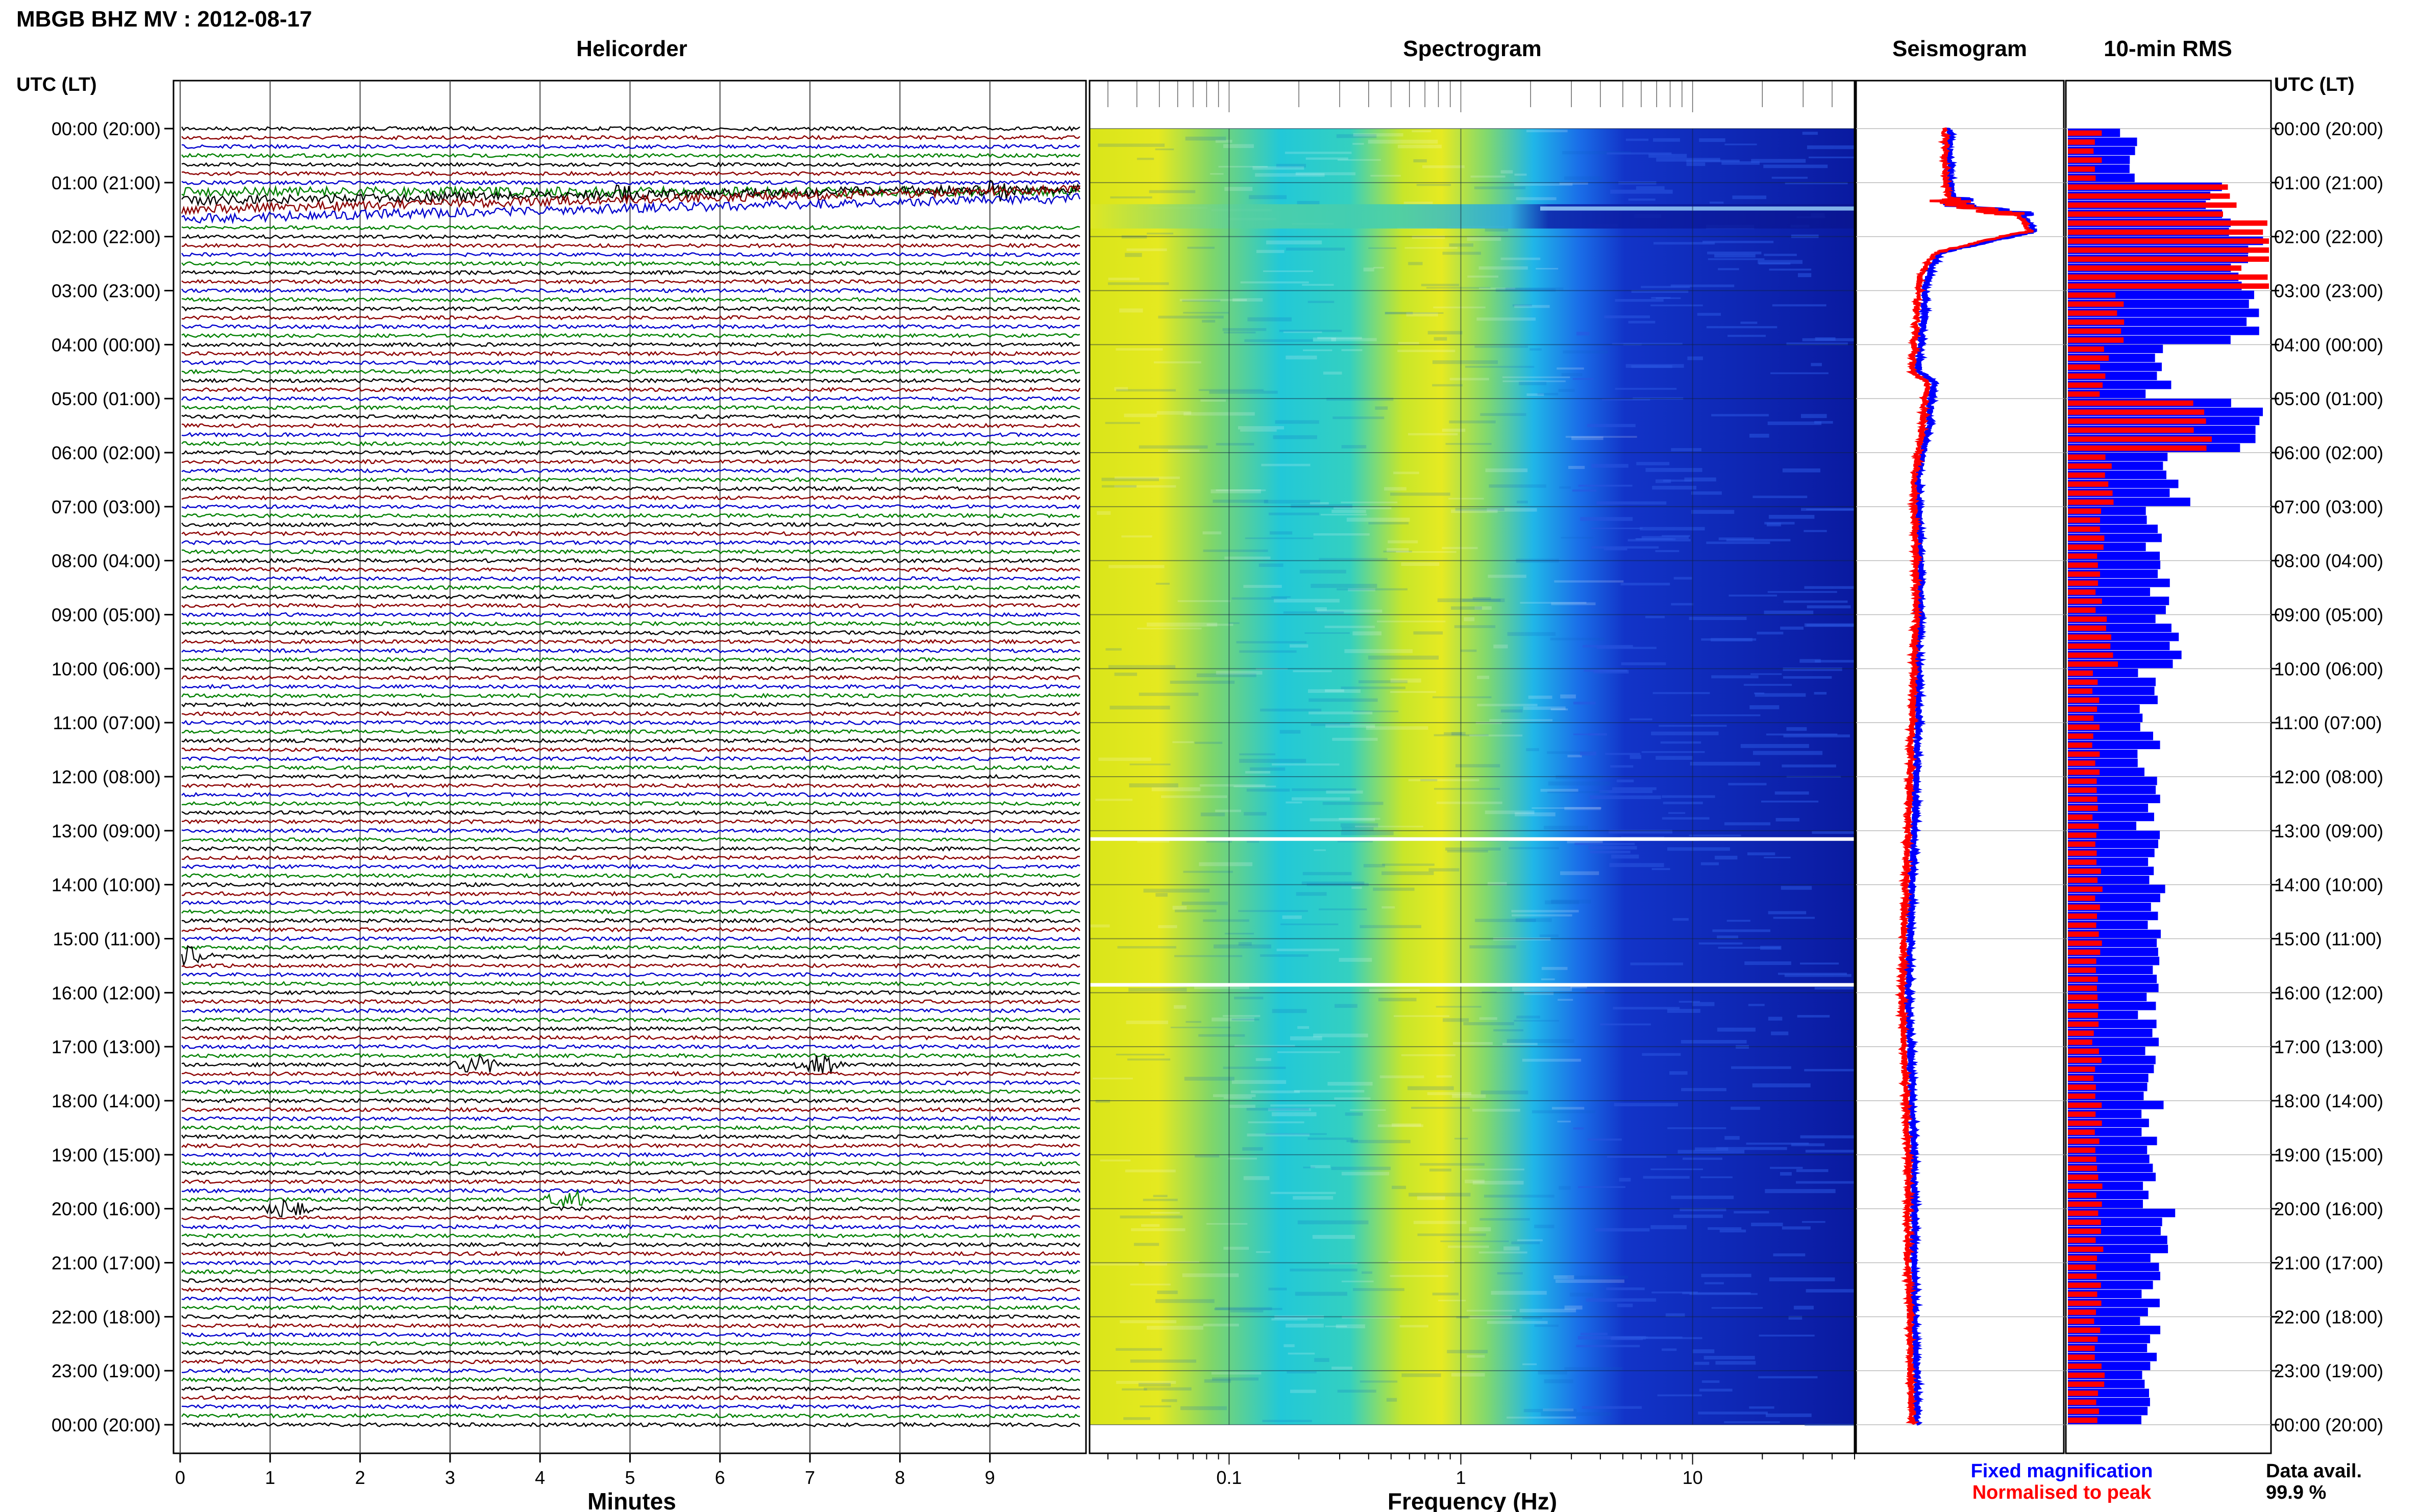  Describe the element at coordinates (106, 128) in the screenshot. I see `left-hour-label: 00:00 (20:00)` at that location.